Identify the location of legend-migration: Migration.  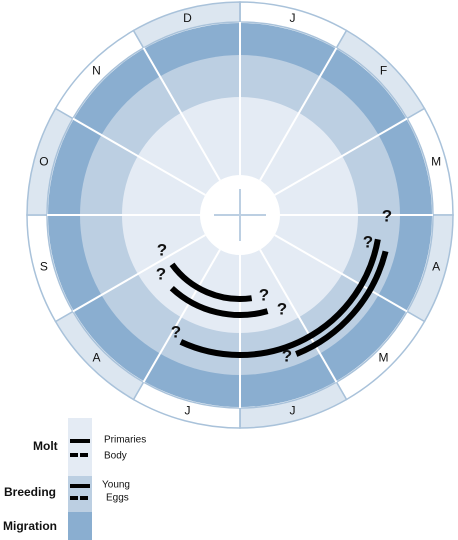
(30, 526).